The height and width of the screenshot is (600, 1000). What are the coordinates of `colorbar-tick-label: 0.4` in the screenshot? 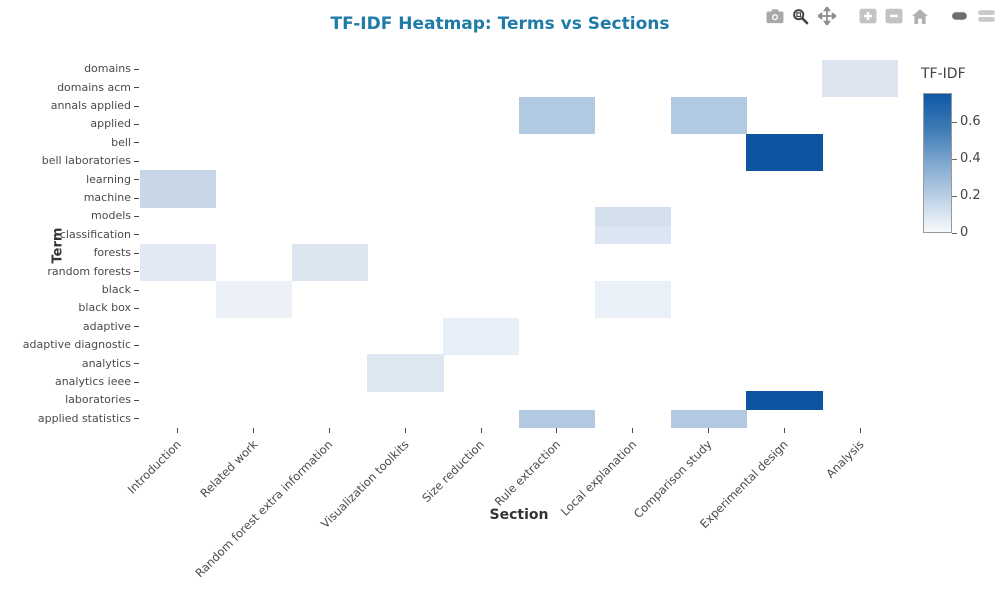 It's located at (970, 159).